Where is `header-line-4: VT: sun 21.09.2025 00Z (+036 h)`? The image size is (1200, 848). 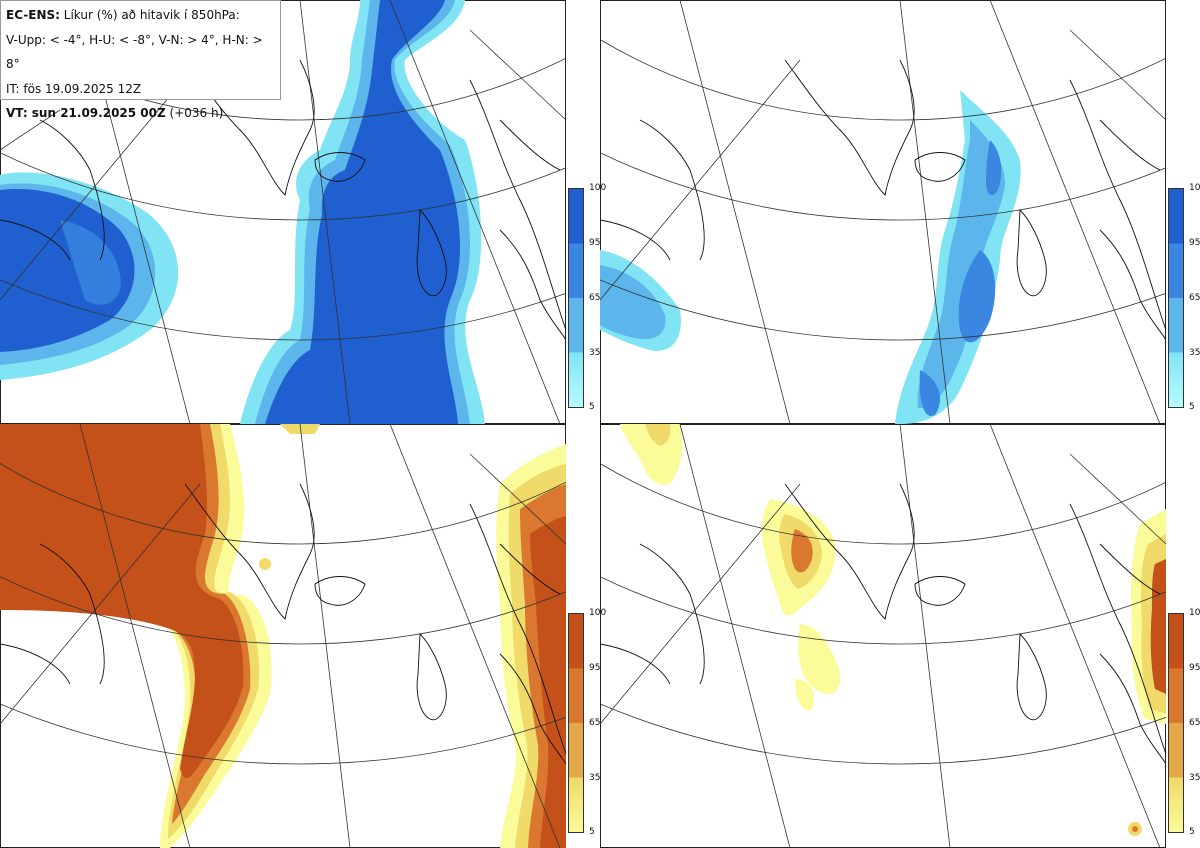
header-line-4: VT: sun 21.09.2025 00Z (+036 h) is located at coordinates (115, 113).